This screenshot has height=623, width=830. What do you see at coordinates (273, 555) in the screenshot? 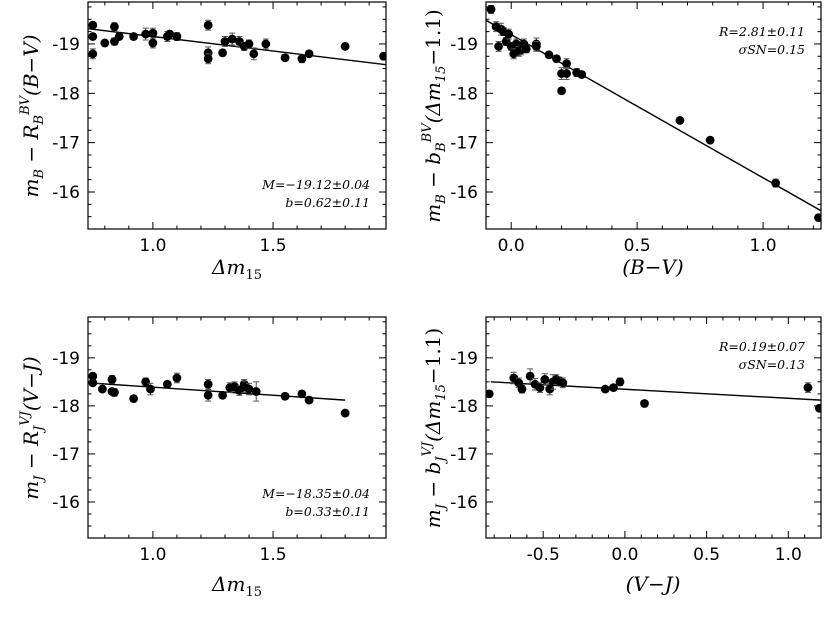
I see `panel3-xtick-label: 1.5` at bounding box center [273, 555].